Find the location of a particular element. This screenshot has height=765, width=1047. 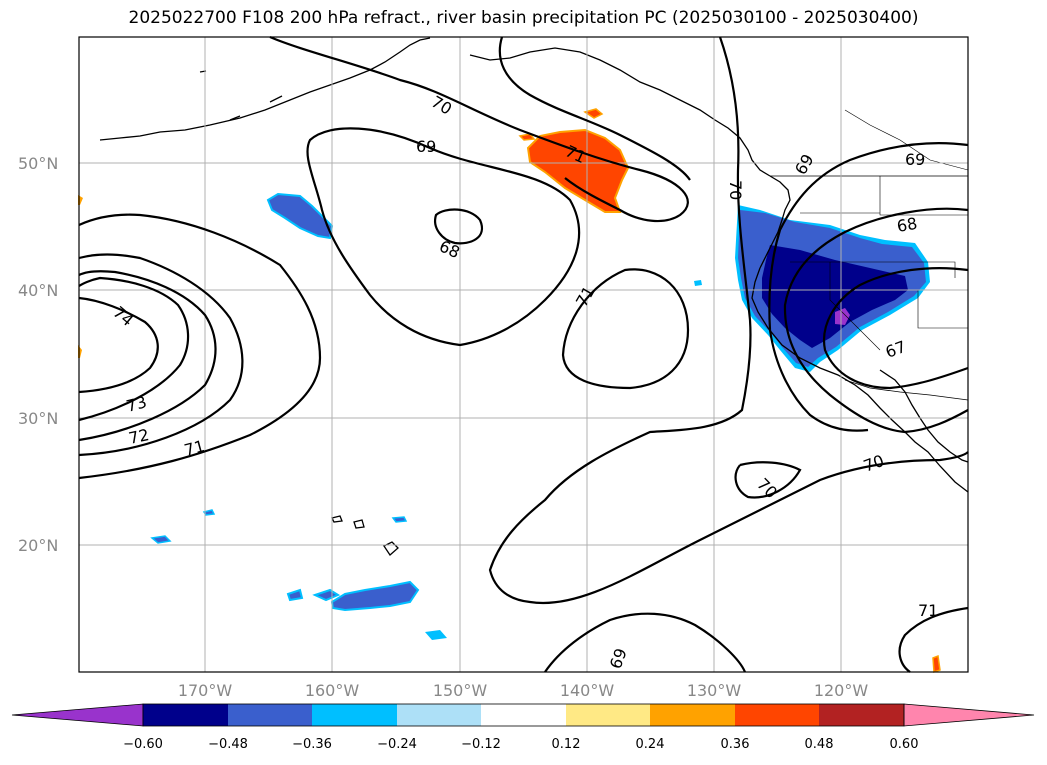

coastline-alaska is located at coordinates (265, 89).